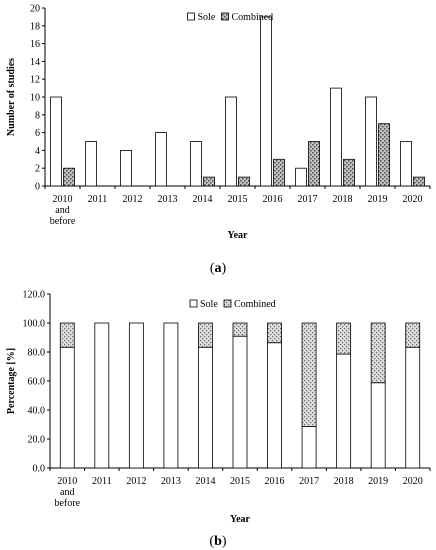 The height and width of the screenshot is (550, 436). I want to click on y-tick-label: 40.0, so click(37, 411).